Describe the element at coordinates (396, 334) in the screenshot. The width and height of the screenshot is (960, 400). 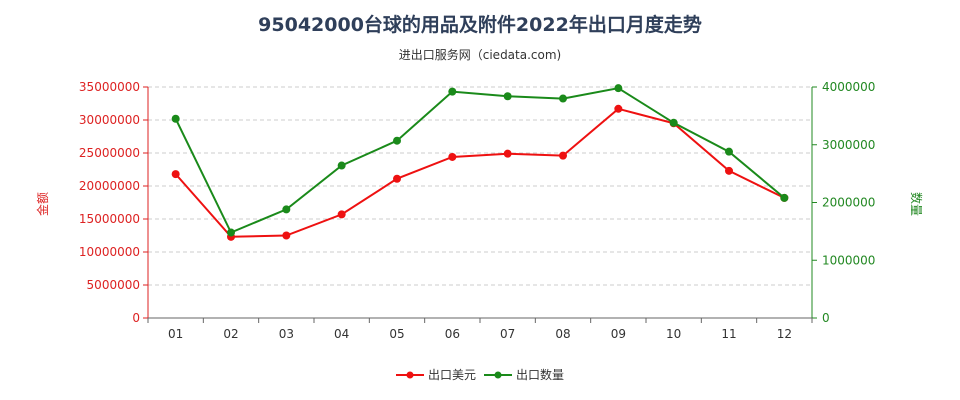
I see `x-tick-label: 05` at that location.